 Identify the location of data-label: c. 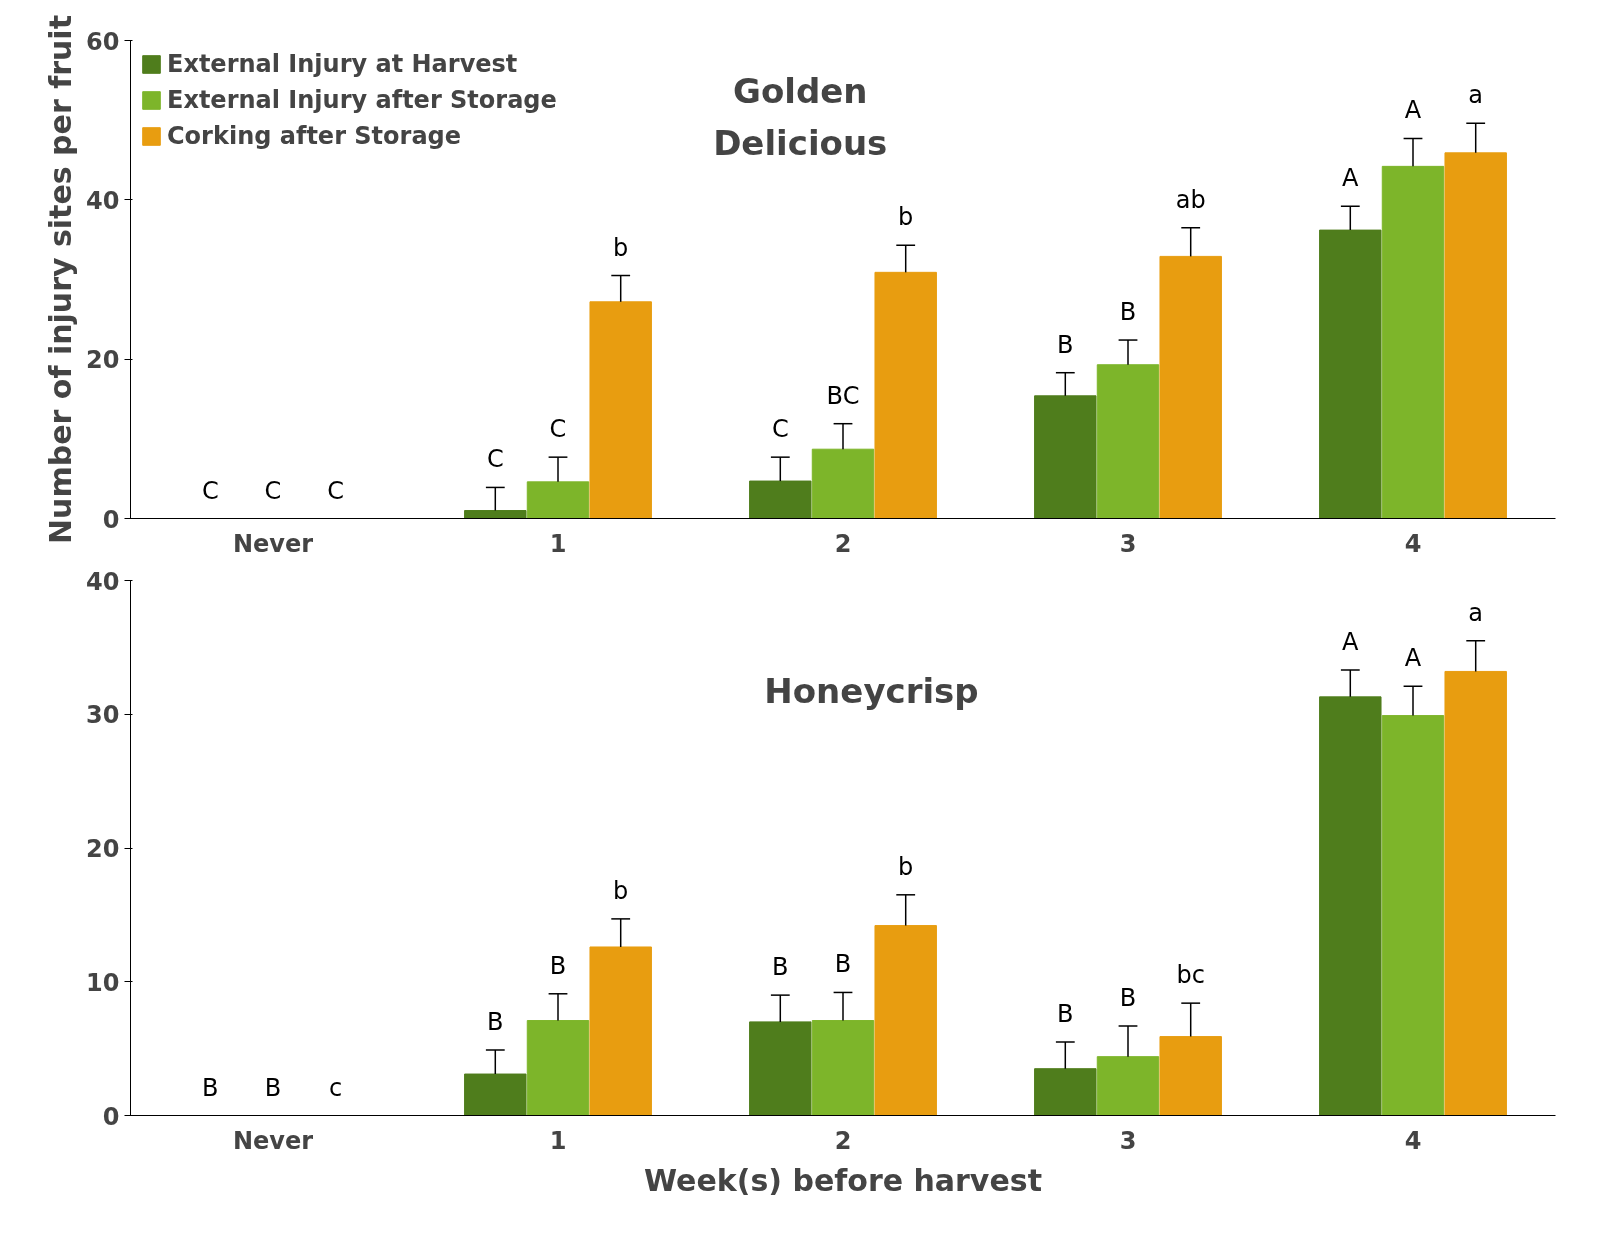
(336, 1087).